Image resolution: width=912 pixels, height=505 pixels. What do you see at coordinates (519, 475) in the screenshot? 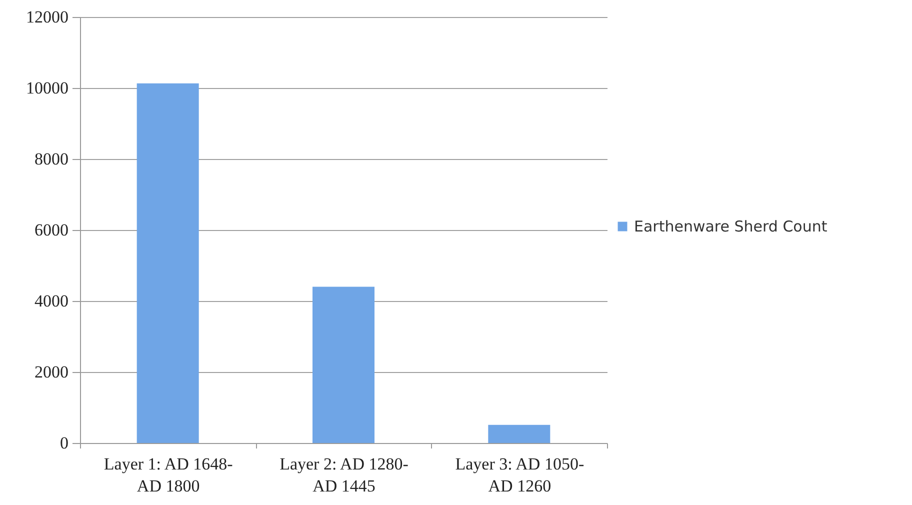
I see `x-tick-label: Layer 3: AD 1050-AD 1260` at bounding box center [519, 475].